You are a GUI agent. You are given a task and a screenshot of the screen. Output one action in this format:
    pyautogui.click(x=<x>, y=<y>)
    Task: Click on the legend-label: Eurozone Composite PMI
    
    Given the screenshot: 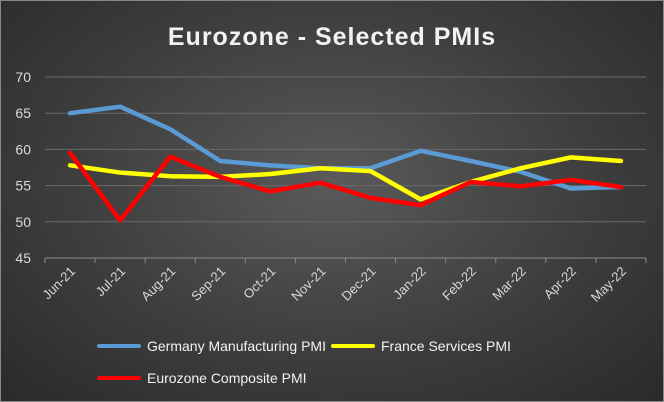 What is the action you would take?
    pyautogui.click(x=227, y=378)
    